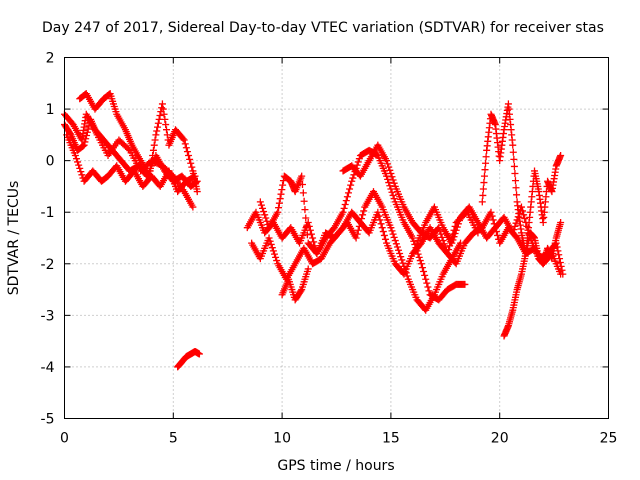 The height and width of the screenshot is (480, 640). Describe the element at coordinates (295, 284) in the screenshot. I see `series-track-h` at that location.